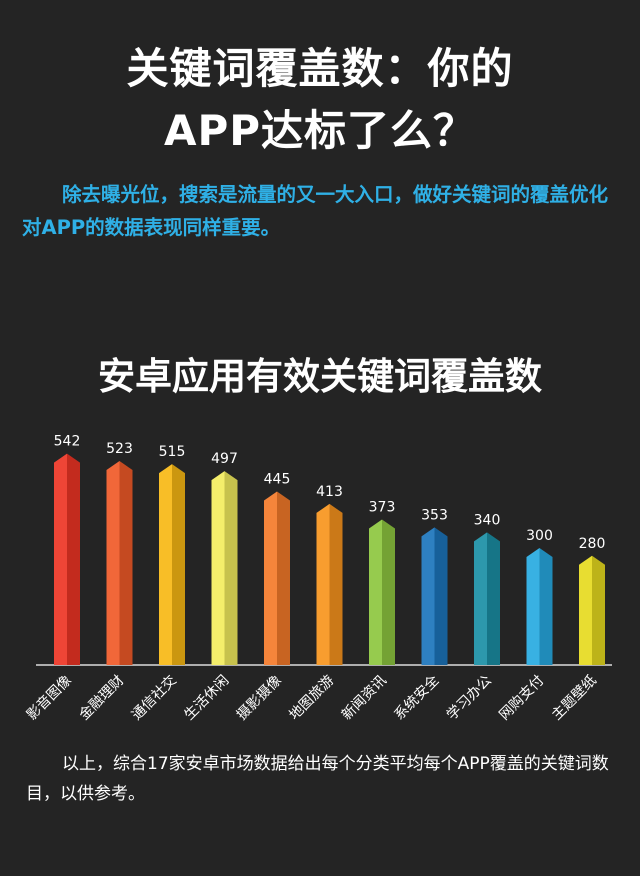 The height and width of the screenshot is (876, 640). What do you see at coordinates (172, 452) in the screenshot?
I see `value-label: 515` at bounding box center [172, 452].